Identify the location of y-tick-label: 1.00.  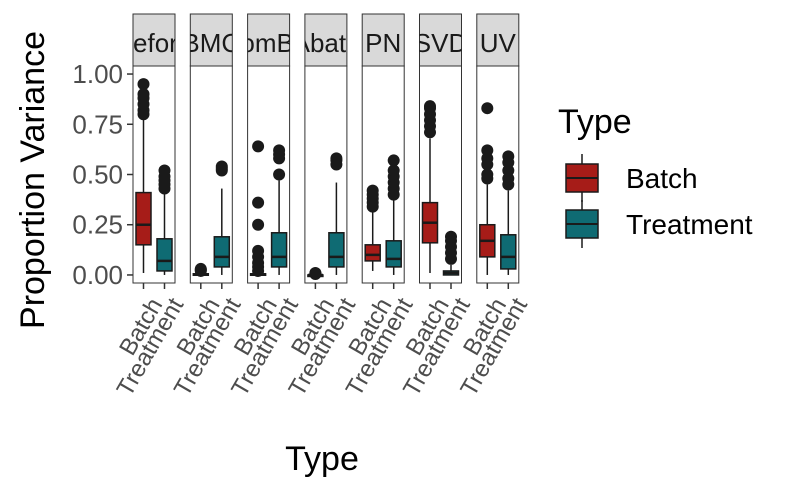
(97, 74).